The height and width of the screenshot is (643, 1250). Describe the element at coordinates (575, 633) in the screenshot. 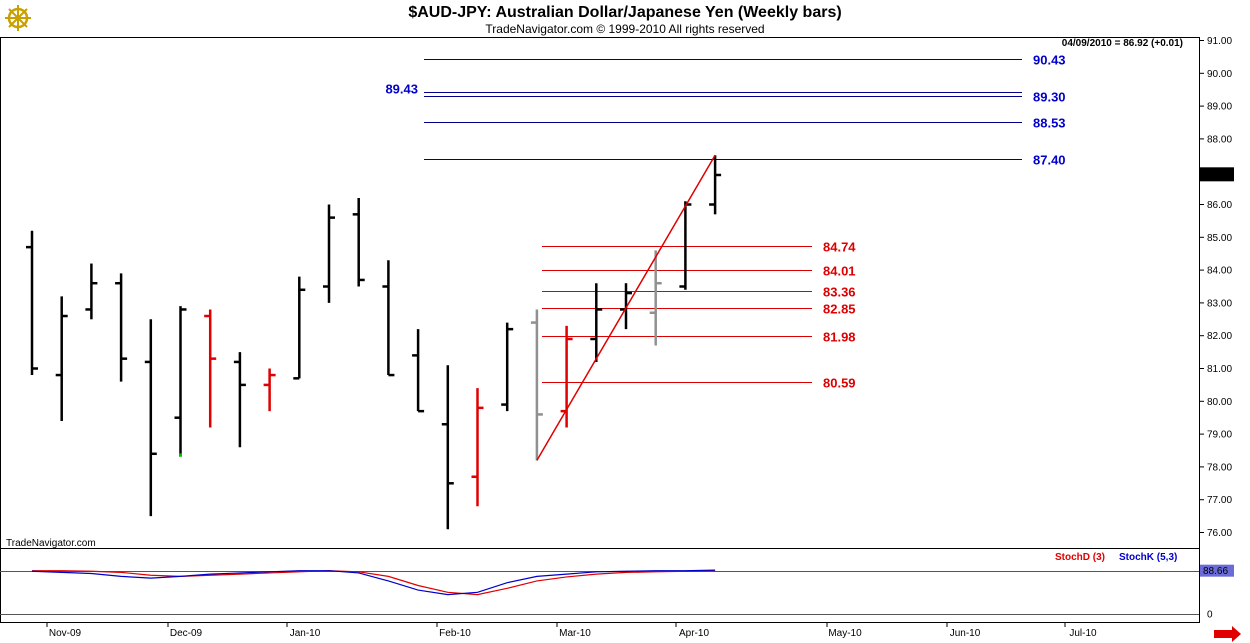

I see `x-tick-label: Mar-10` at that location.